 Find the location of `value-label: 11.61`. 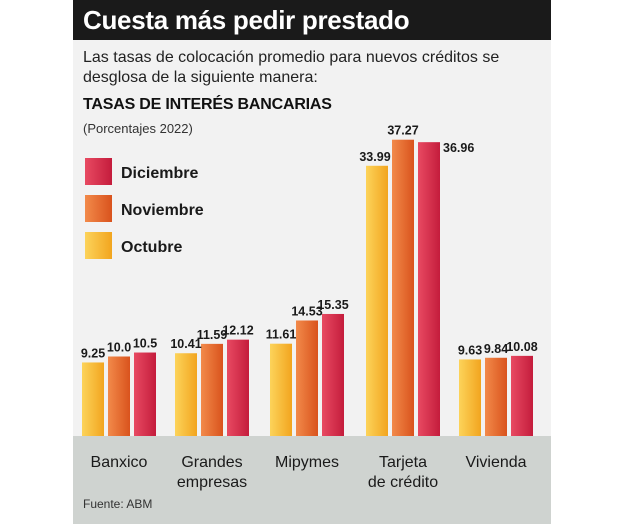

value-label: 11.61 is located at coordinates (281, 335).